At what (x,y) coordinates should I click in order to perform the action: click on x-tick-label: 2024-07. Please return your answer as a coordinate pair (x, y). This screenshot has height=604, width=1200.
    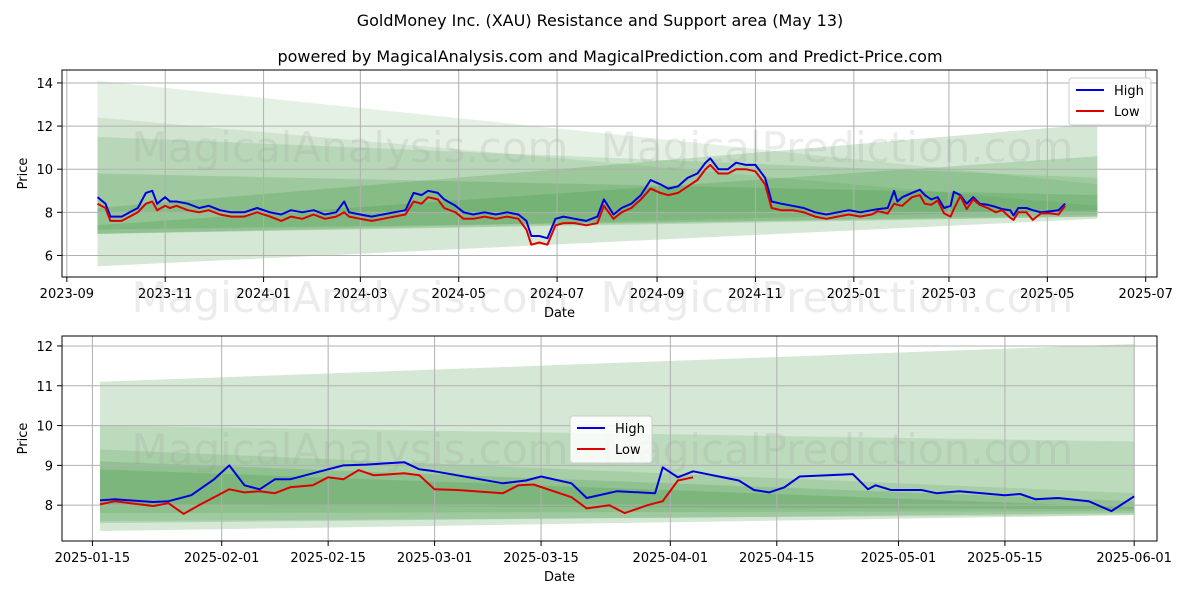
    Looking at the image, I should click on (557, 294).